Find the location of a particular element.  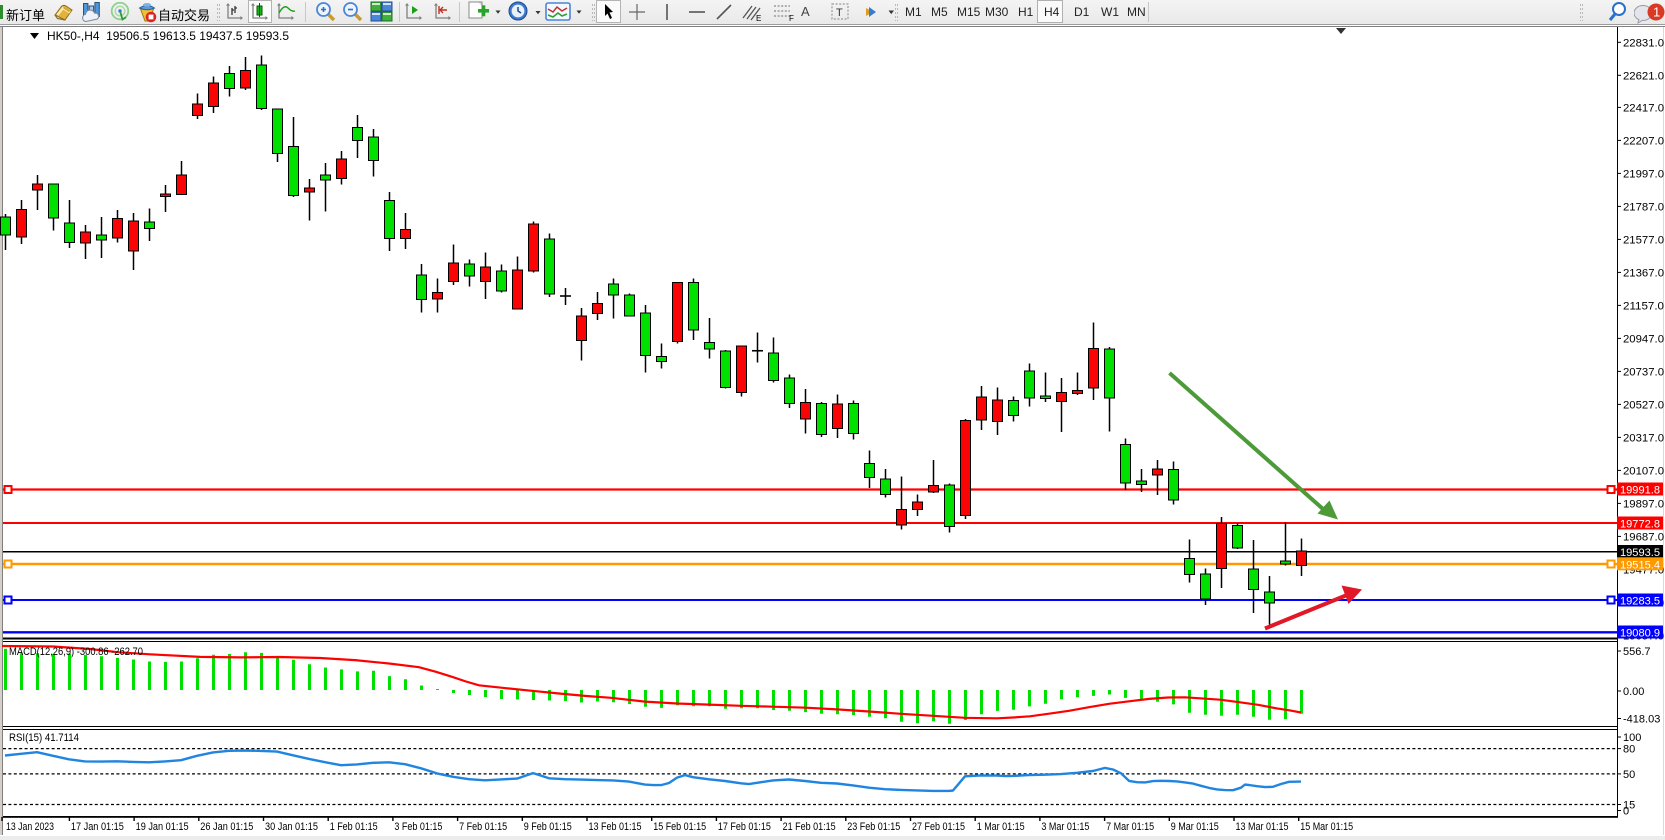

svg-text: -418.03 is located at coordinates (1641, 720).